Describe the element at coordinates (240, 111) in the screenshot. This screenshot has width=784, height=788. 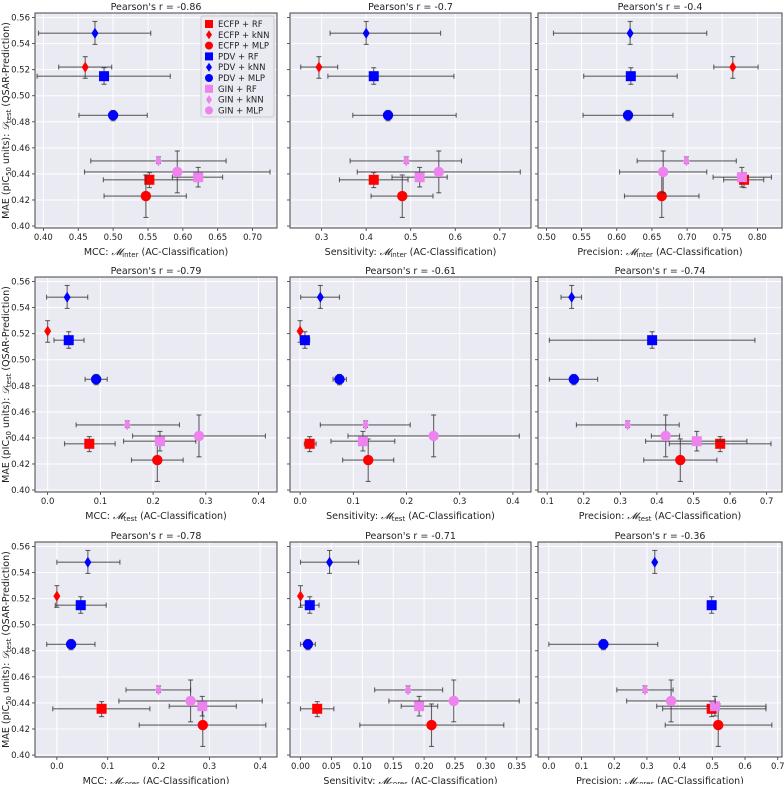
I see `legend-label: GIN + MLP` at that location.